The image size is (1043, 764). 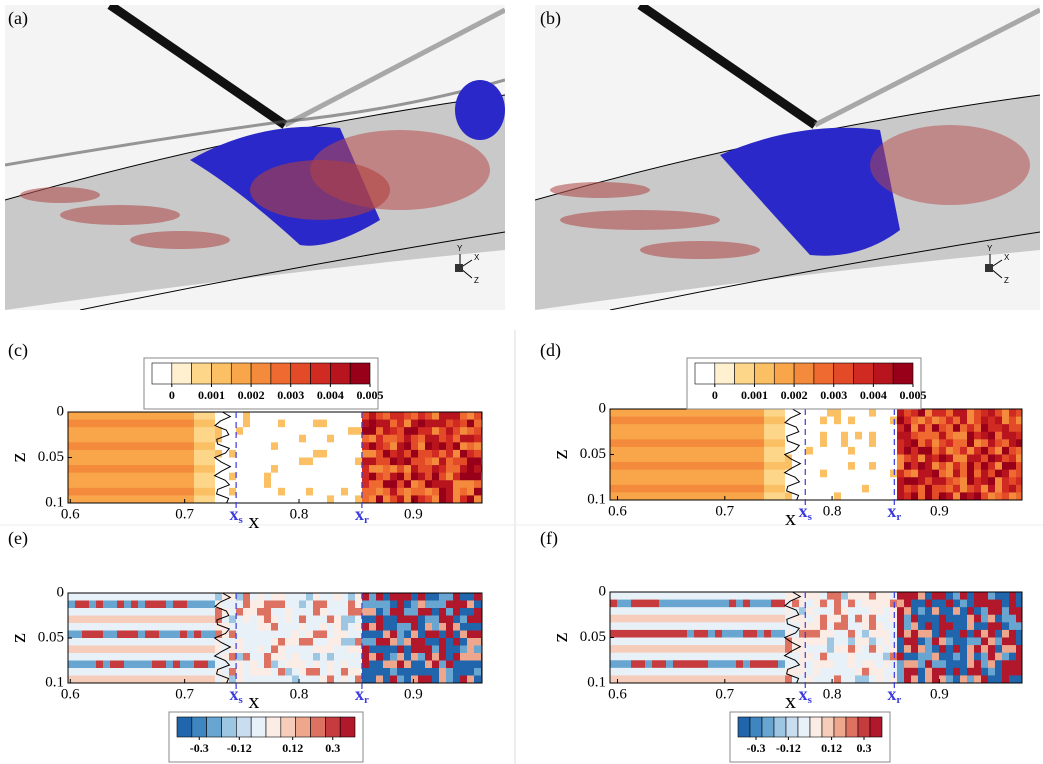 I want to click on marker-symbol: x, so click(x=233, y=514).